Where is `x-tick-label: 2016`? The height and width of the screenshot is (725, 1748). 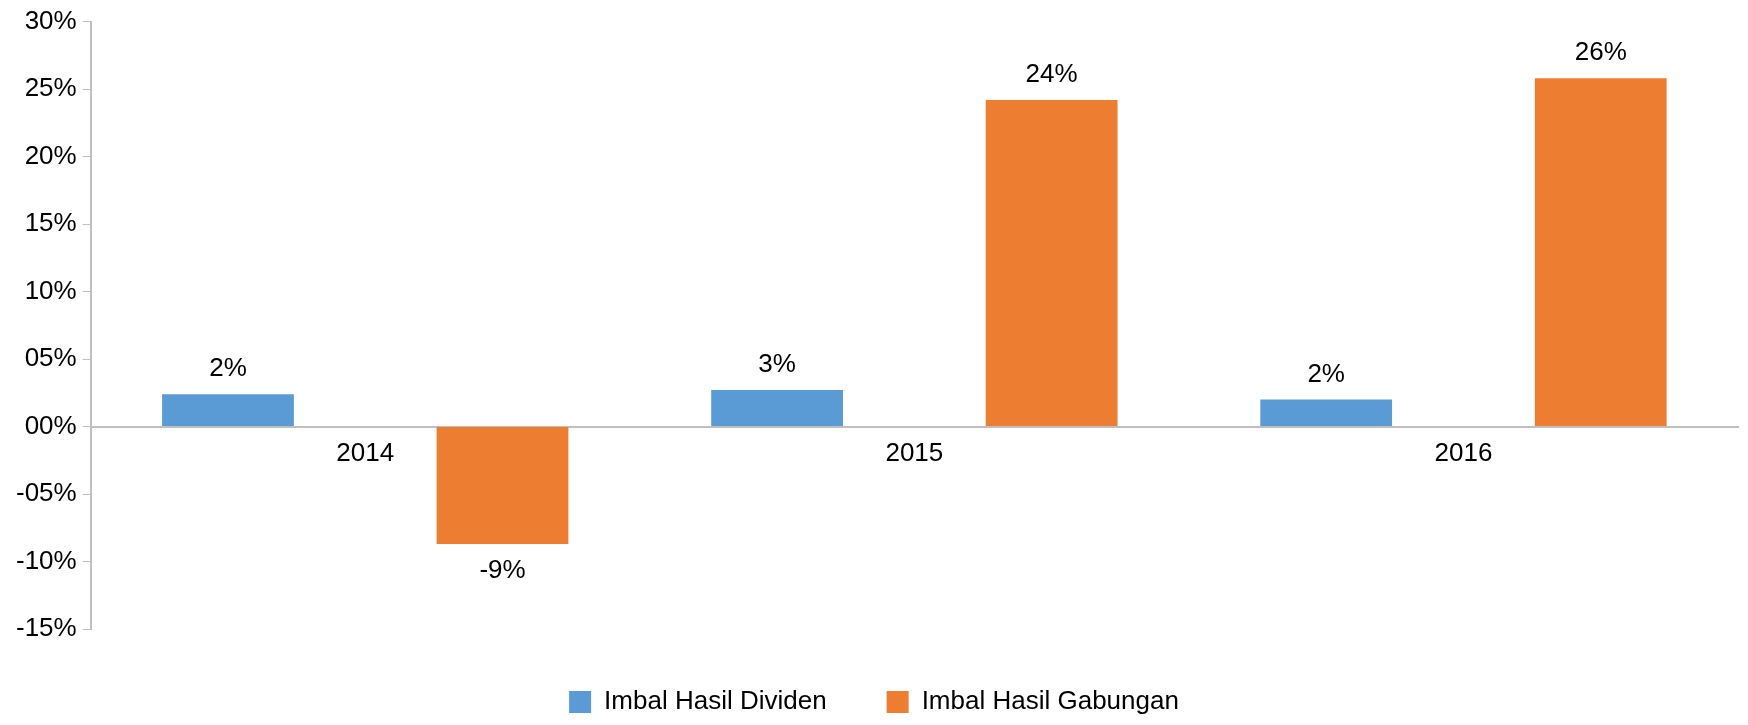 x-tick-label: 2016 is located at coordinates (1463, 452).